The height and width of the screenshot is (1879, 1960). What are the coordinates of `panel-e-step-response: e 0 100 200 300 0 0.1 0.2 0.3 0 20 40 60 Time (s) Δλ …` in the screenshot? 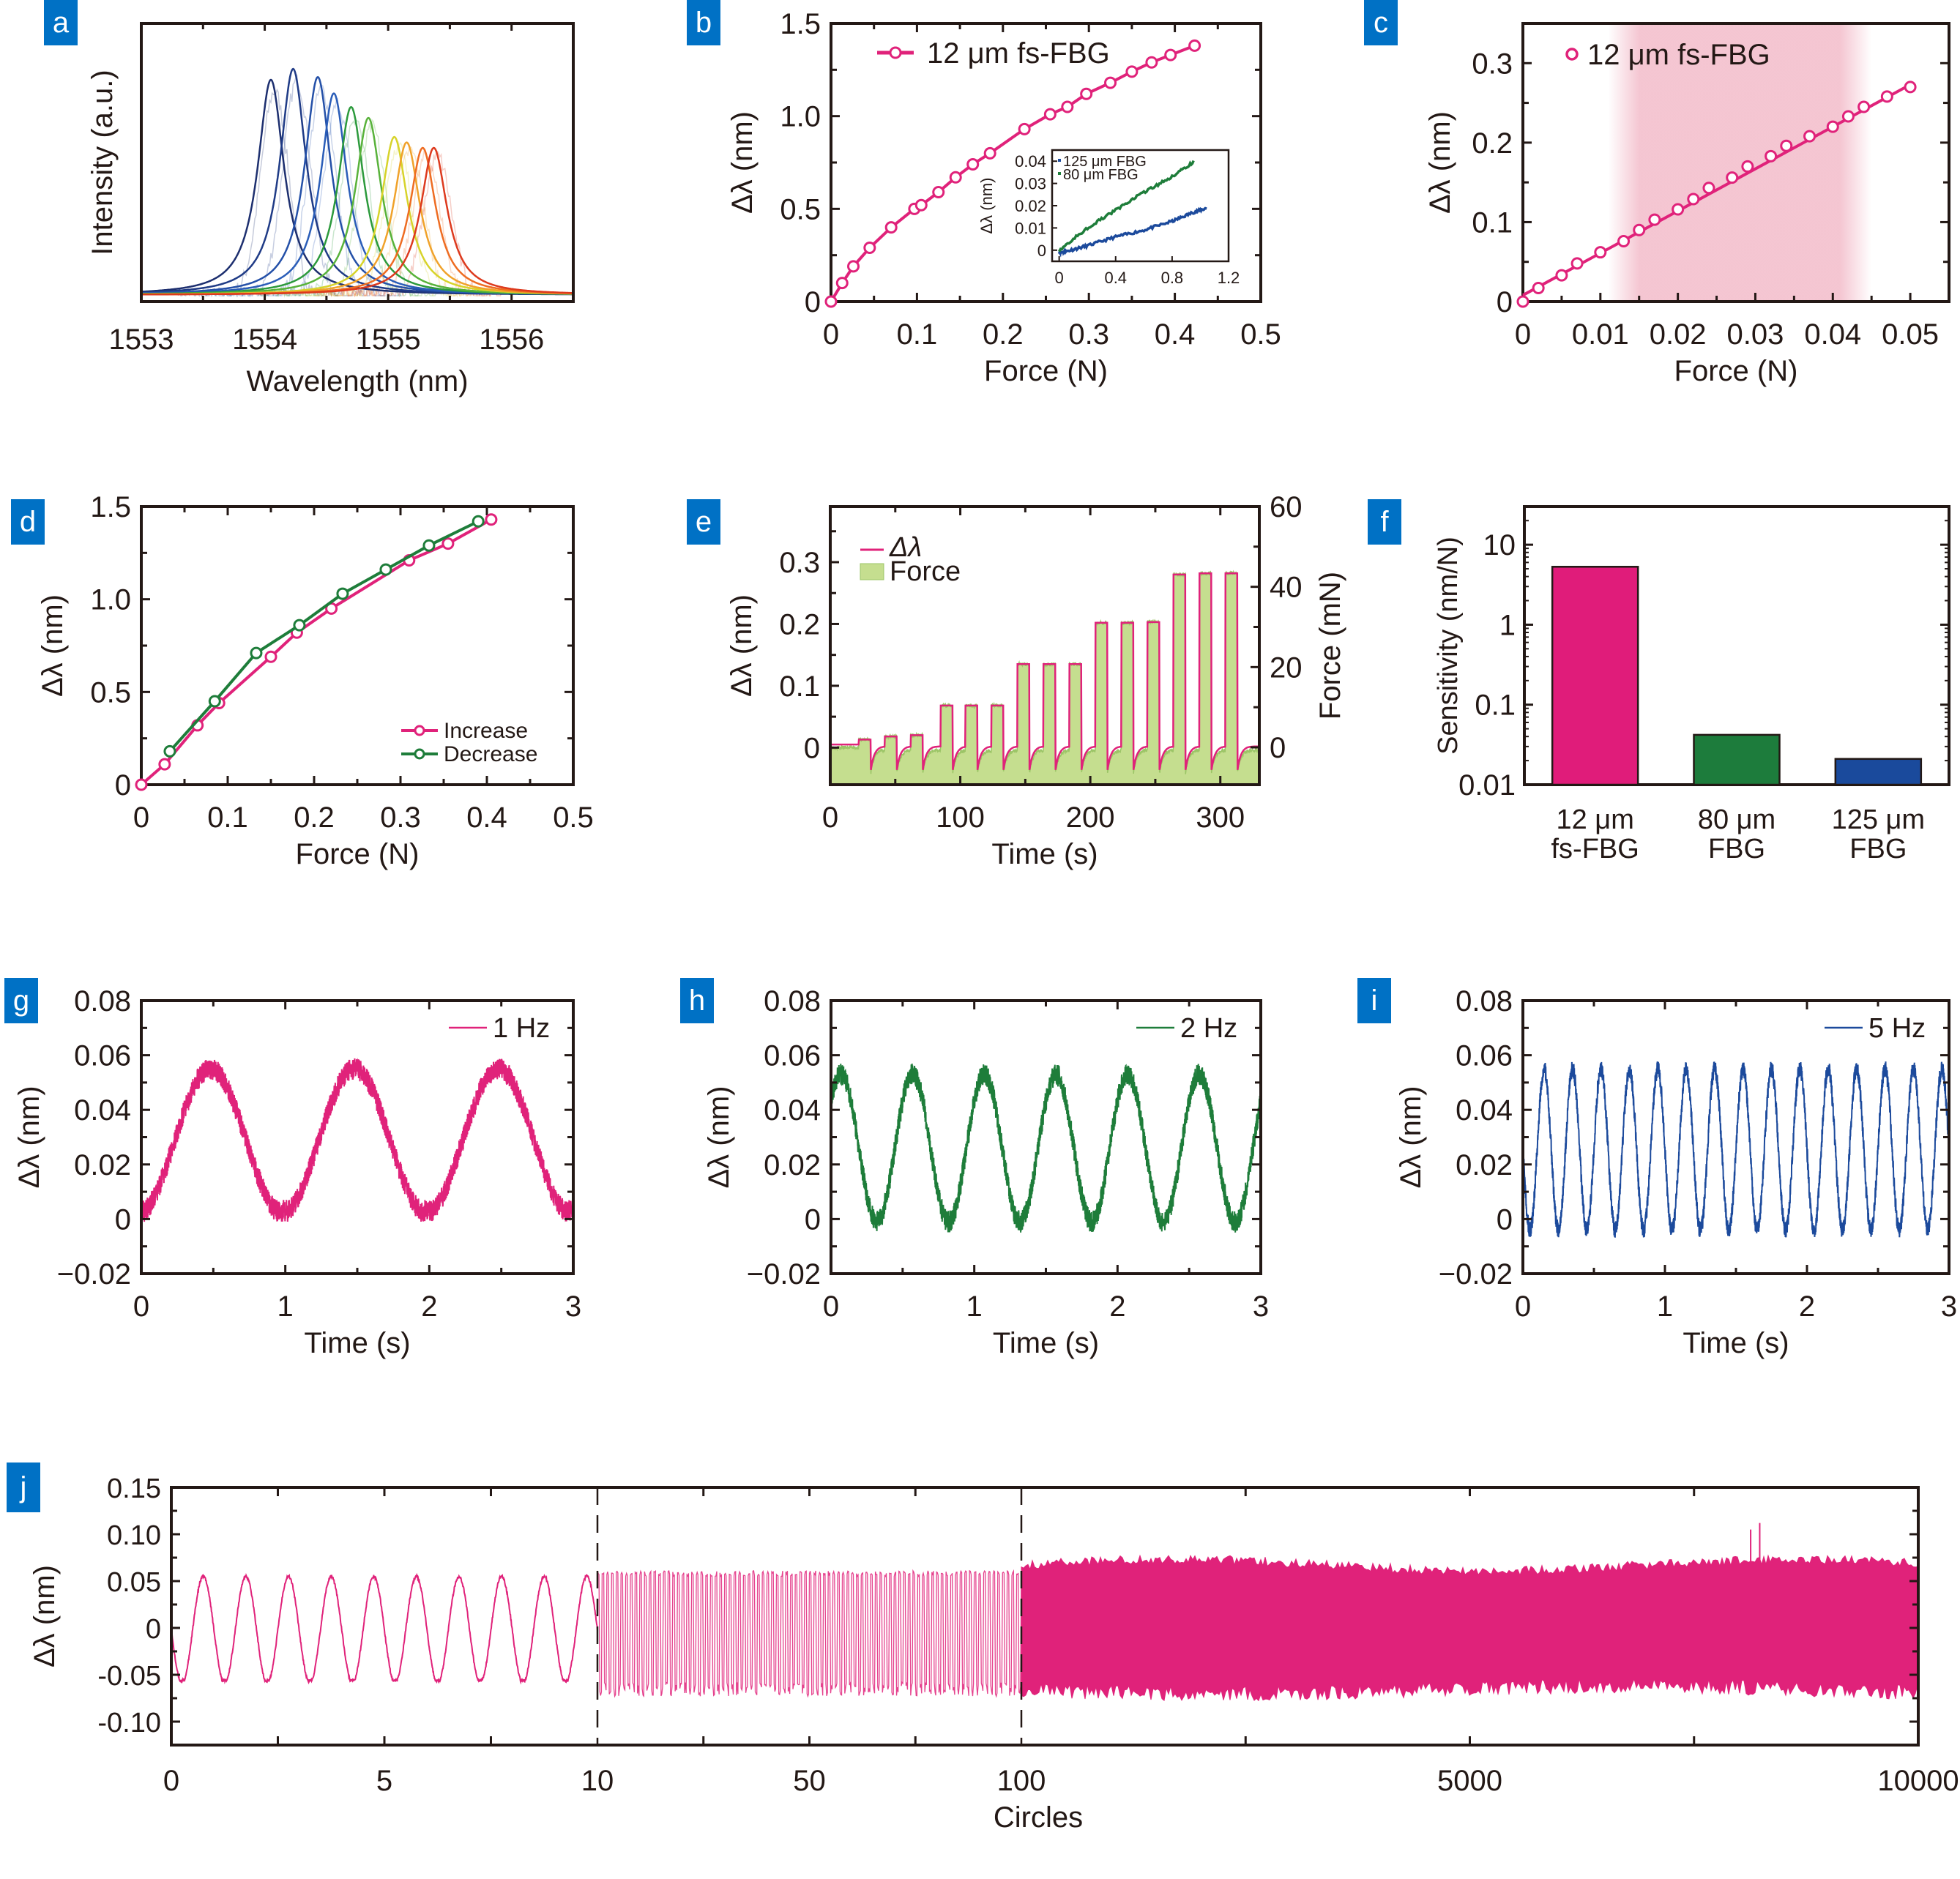 It's located at (1002, 724).